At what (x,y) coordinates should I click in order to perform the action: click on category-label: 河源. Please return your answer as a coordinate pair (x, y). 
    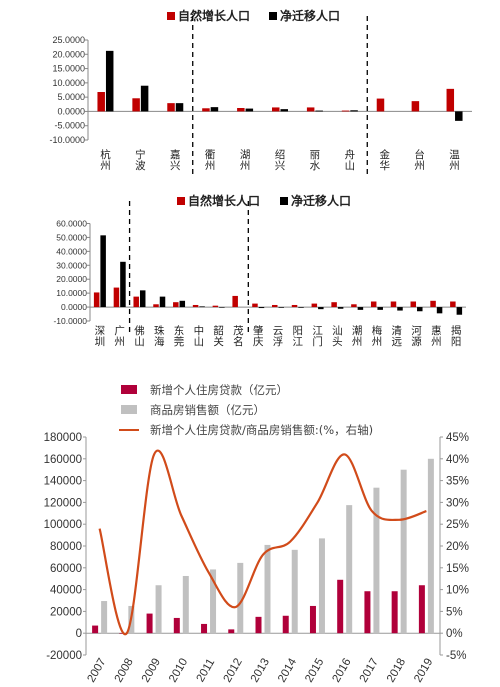
    Looking at the image, I should click on (416, 336).